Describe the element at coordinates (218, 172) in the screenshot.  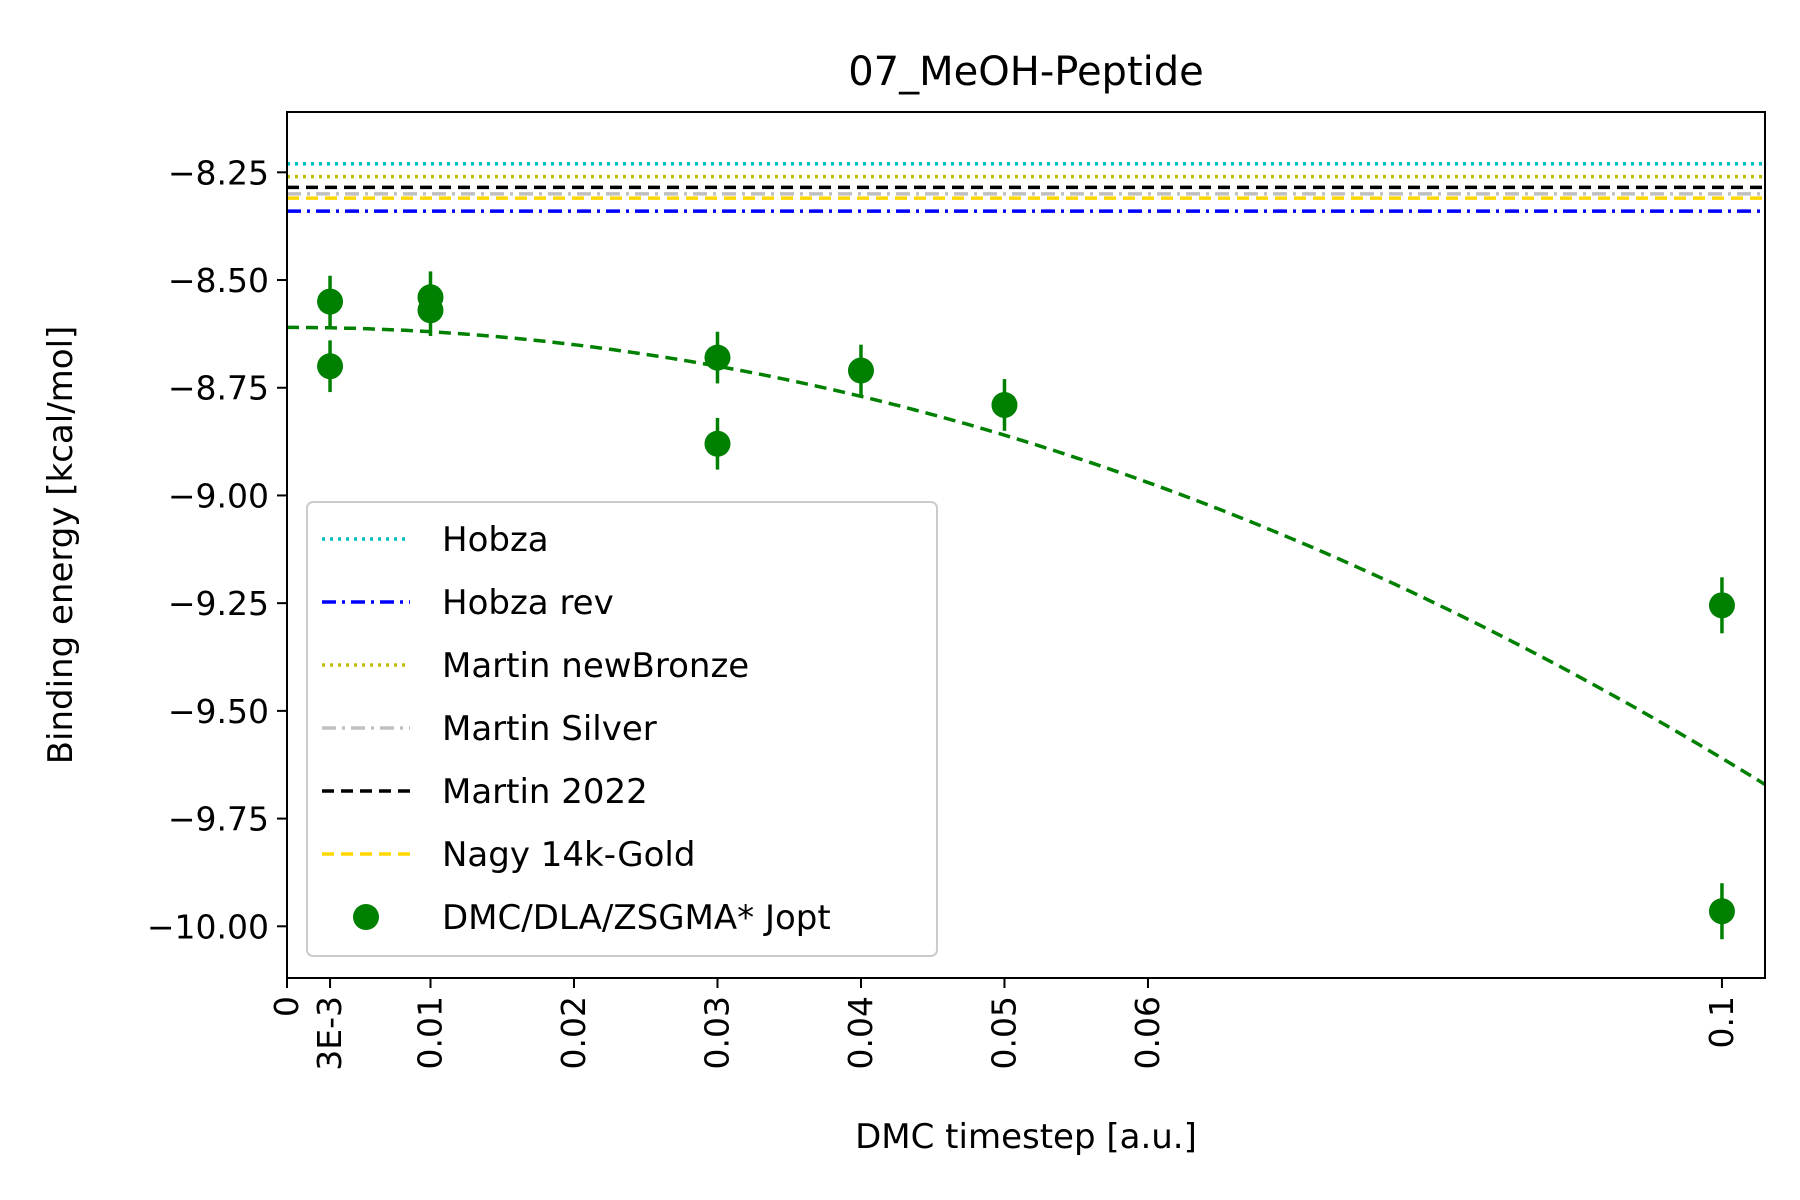
I see `y-tick-label-0: −8.25` at that location.